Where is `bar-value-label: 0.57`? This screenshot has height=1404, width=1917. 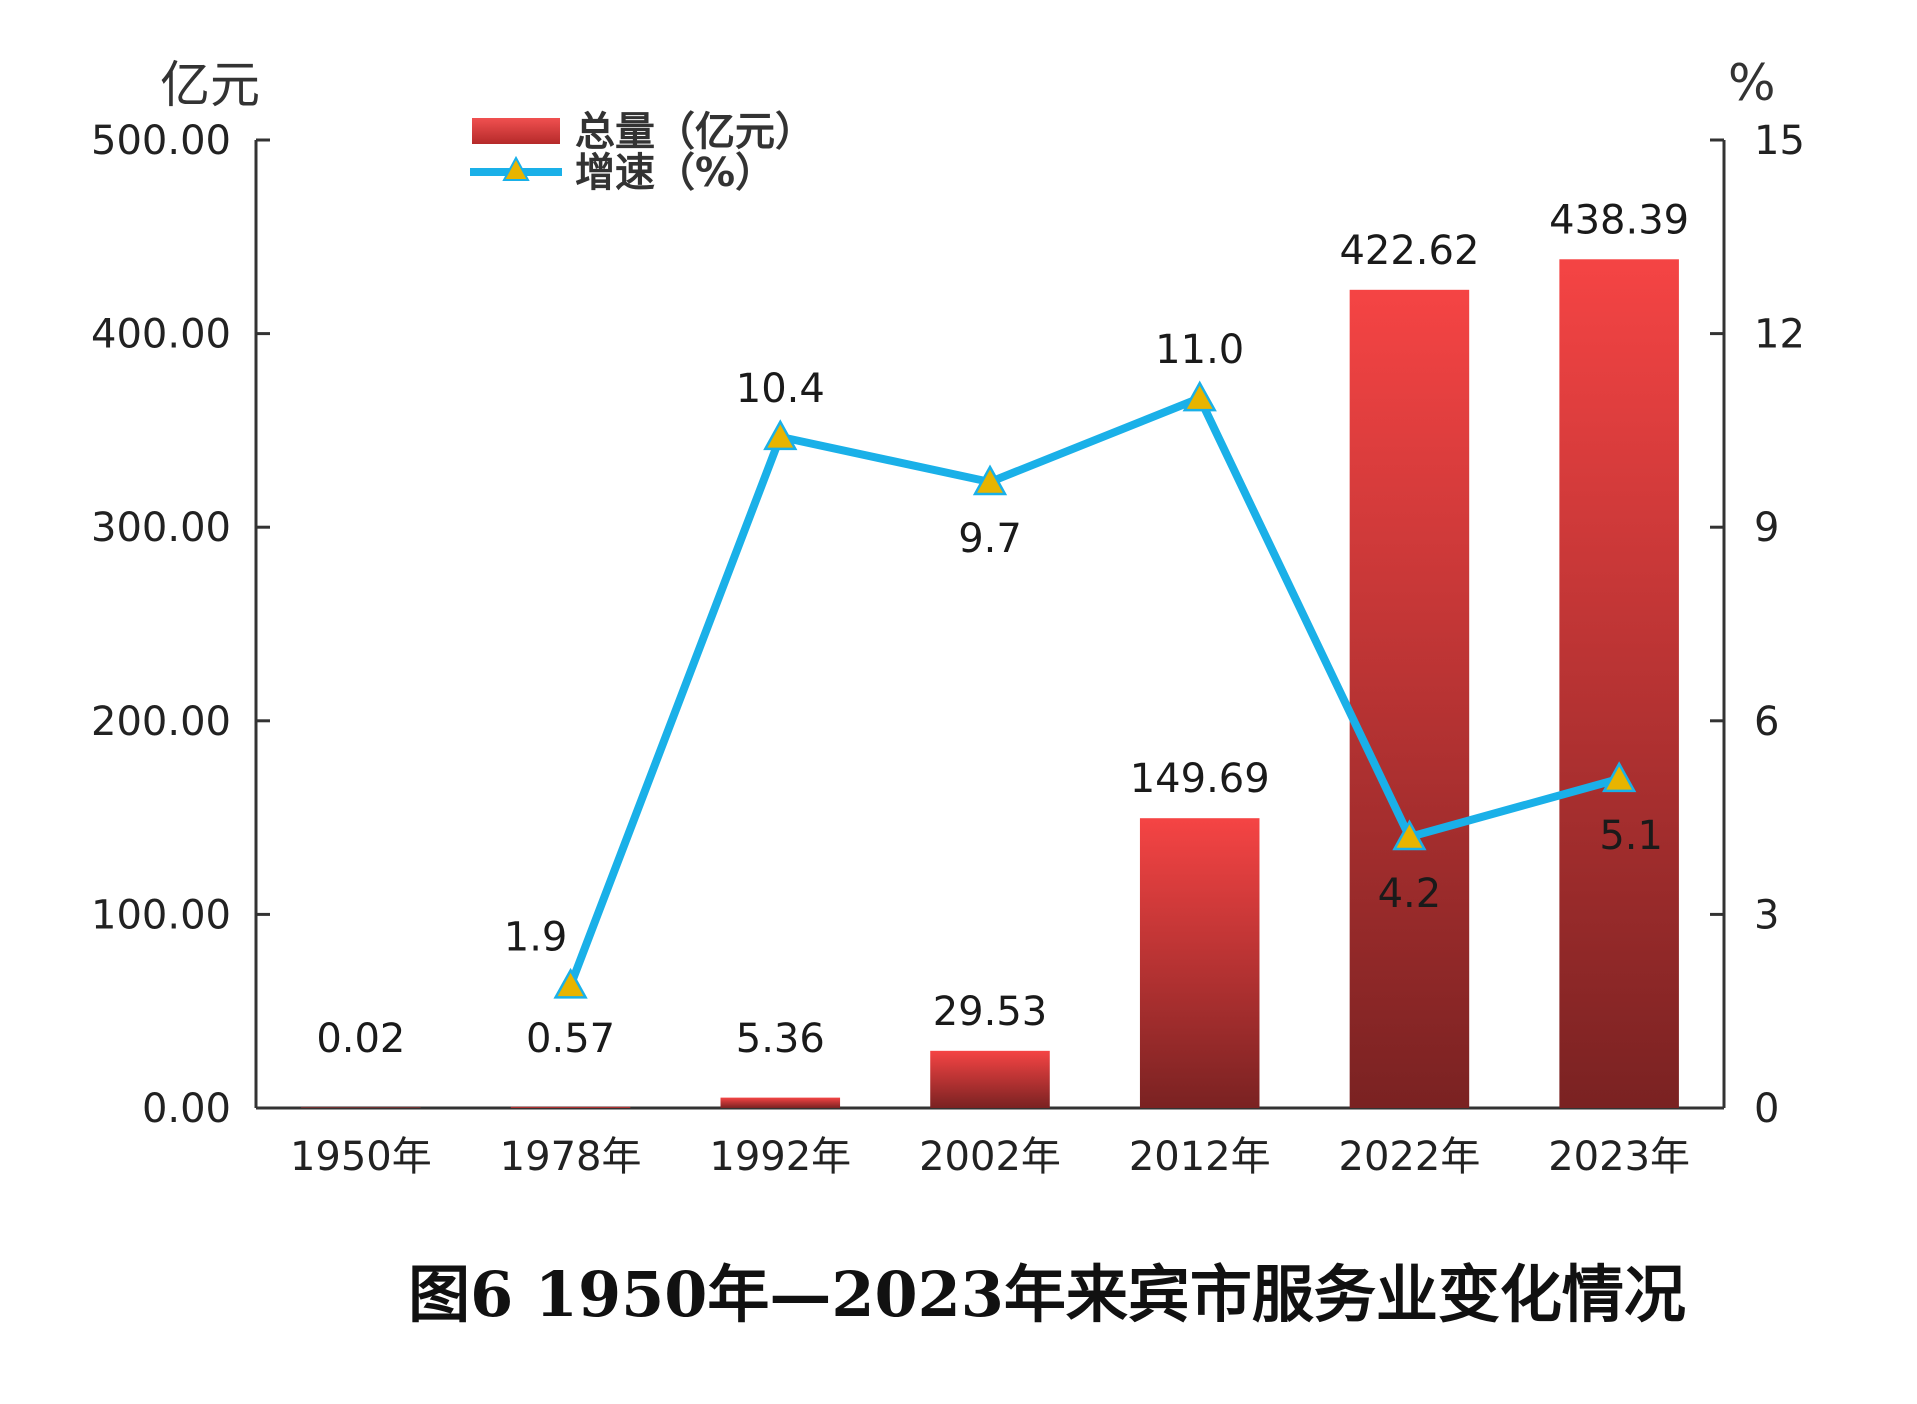 bar-value-label: 0.57 is located at coordinates (570, 1039).